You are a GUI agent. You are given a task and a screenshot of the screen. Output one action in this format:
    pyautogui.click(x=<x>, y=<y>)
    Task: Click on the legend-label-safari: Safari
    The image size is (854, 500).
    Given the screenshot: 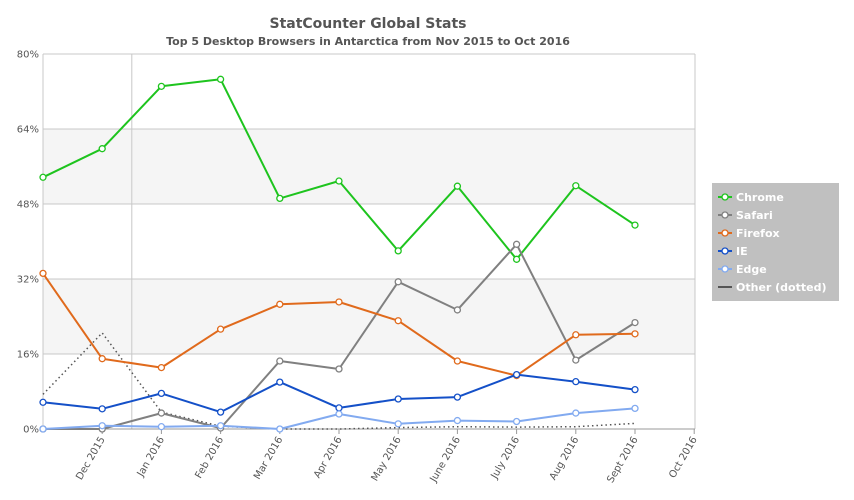 What is the action you would take?
    pyautogui.click(x=754, y=215)
    